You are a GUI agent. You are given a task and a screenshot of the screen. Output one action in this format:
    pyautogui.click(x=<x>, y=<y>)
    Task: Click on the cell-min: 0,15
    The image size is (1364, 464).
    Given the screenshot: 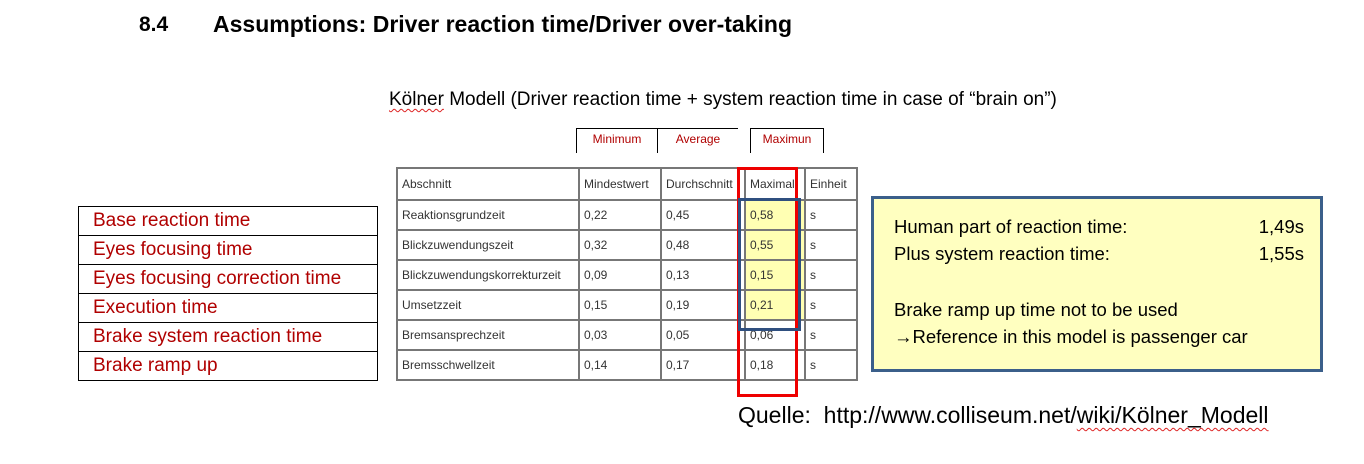 What is the action you would take?
    pyautogui.click(x=620, y=305)
    